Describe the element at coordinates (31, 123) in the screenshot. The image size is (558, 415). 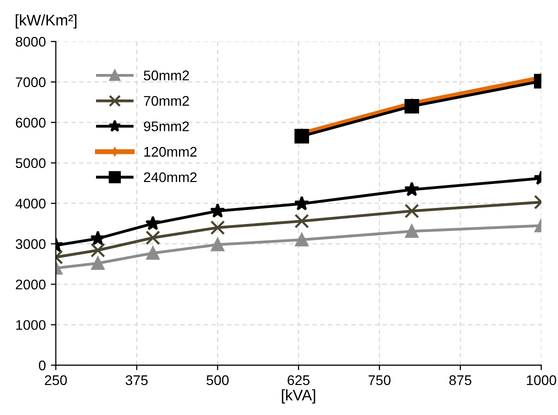
I see `y-tick-label: 6000` at that location.